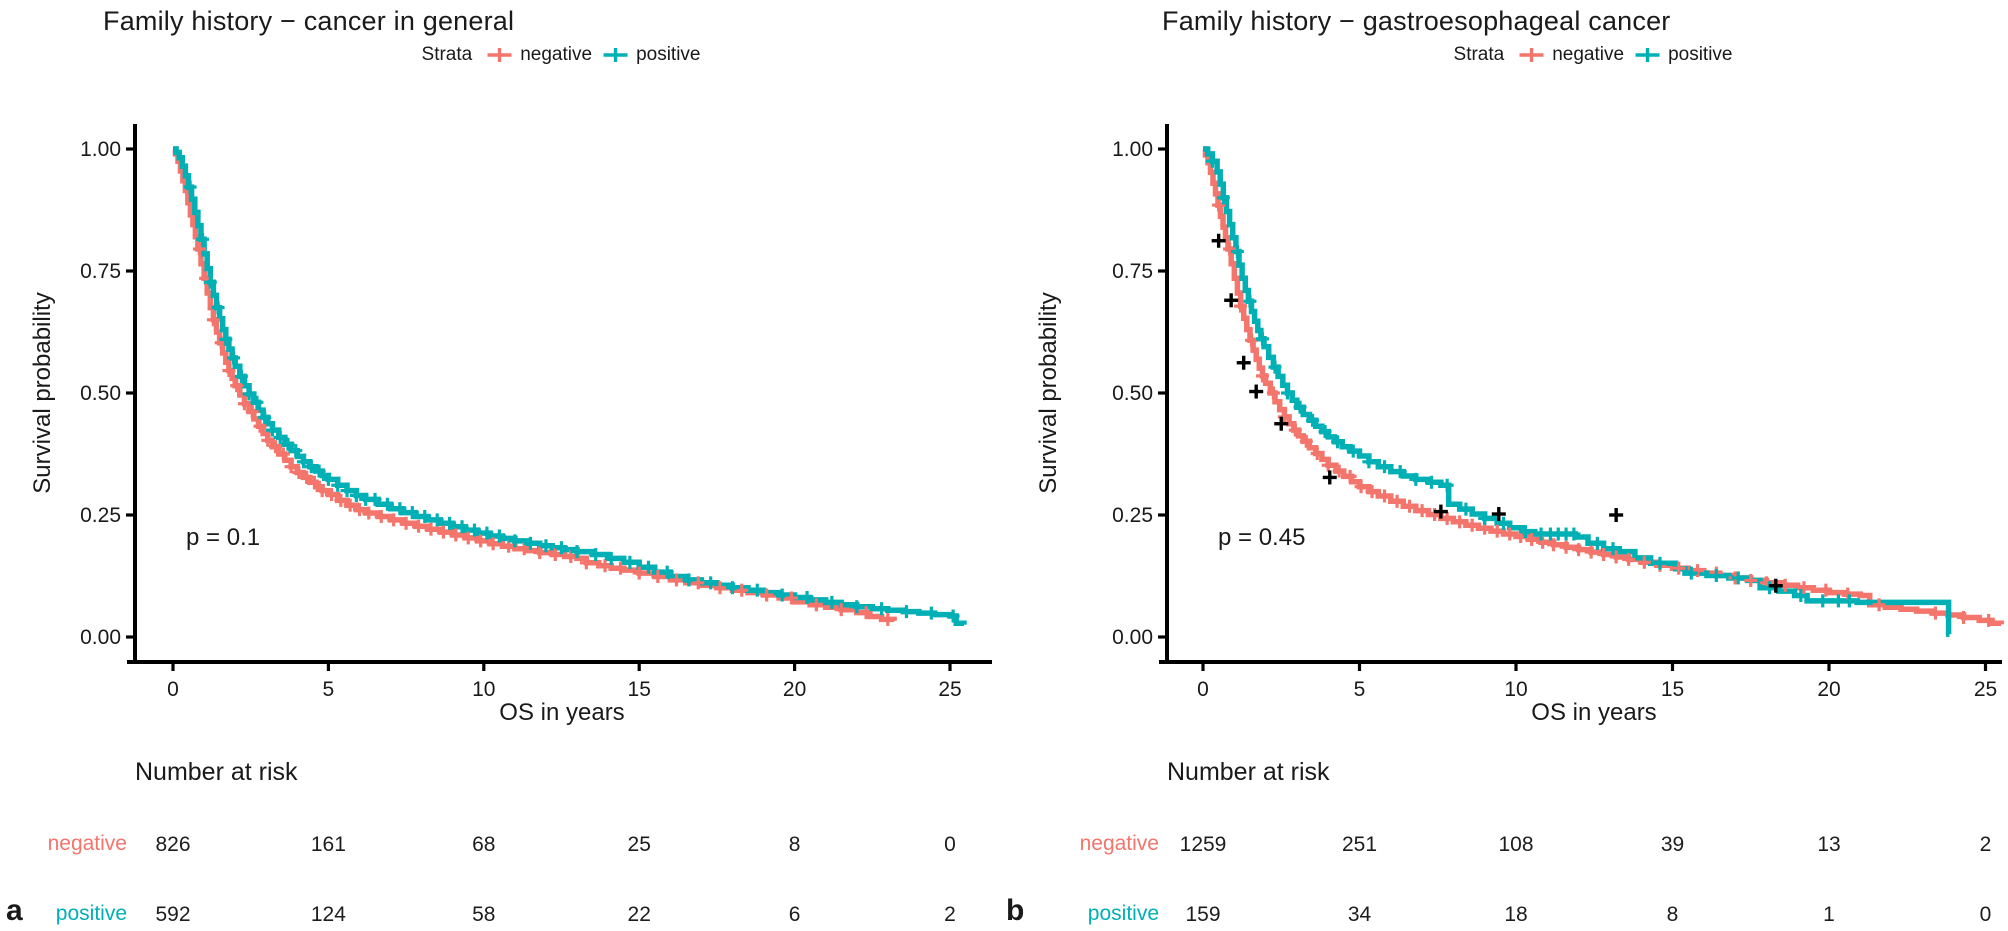 This screenshot has height=931, width=2008. What do you see at coordinates (1828, 844) in the screenshot?
I see `risk-value: 13` at bounding box center [1828, 844].